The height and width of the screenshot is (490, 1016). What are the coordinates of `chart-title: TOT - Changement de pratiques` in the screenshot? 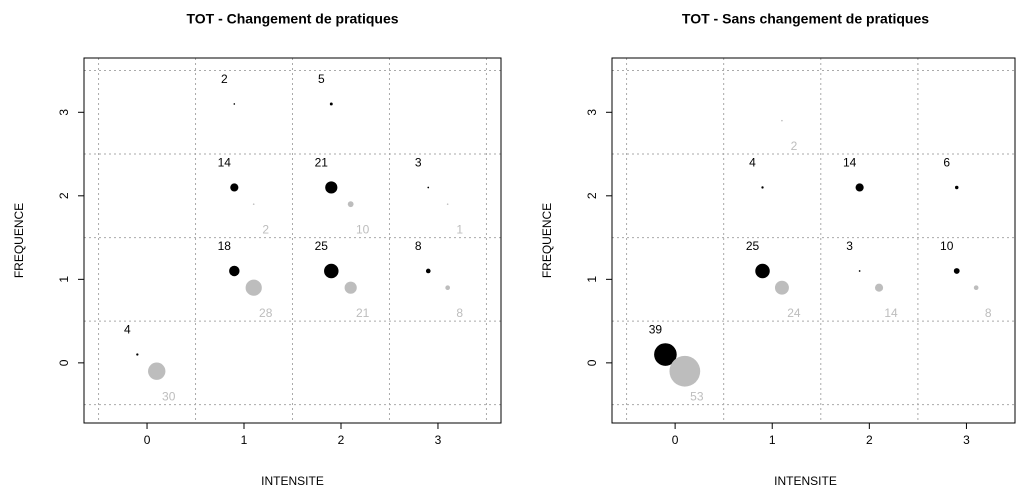 It's located at (292, 19).